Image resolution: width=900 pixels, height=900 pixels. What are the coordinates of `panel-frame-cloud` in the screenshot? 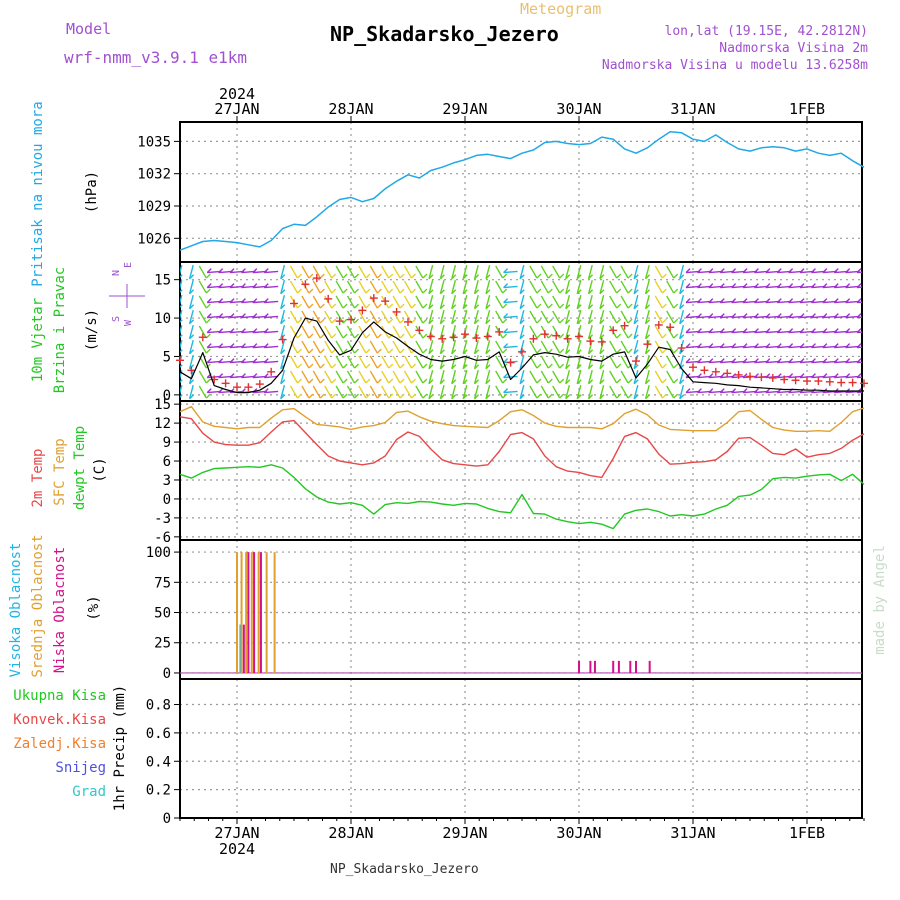 It's located at (521, 609).